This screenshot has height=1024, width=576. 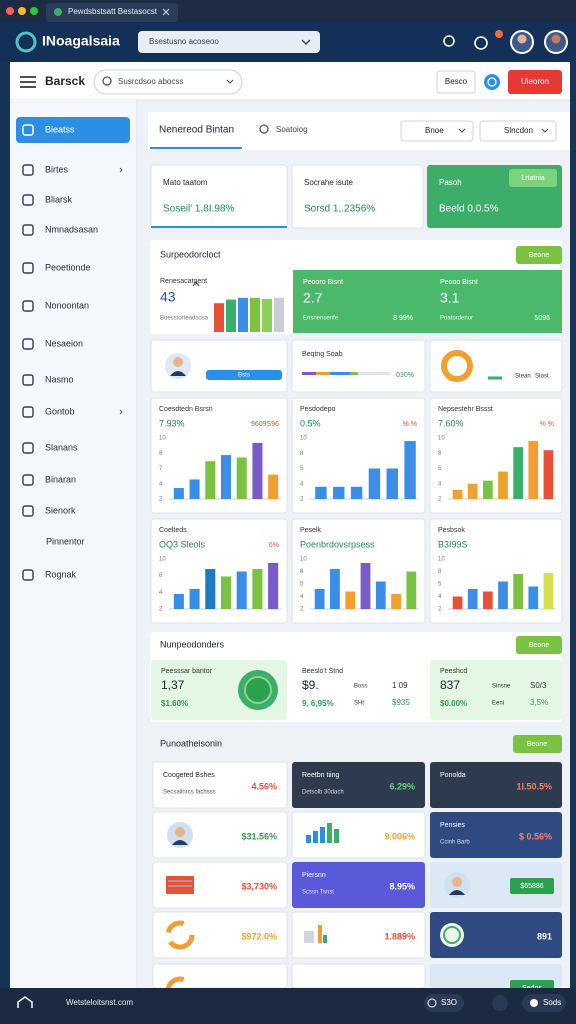 What do you see at coordinates (60, 510) in the screenshot?
I see `sidebar-item: Sienork` at bounding box center [60, 510].